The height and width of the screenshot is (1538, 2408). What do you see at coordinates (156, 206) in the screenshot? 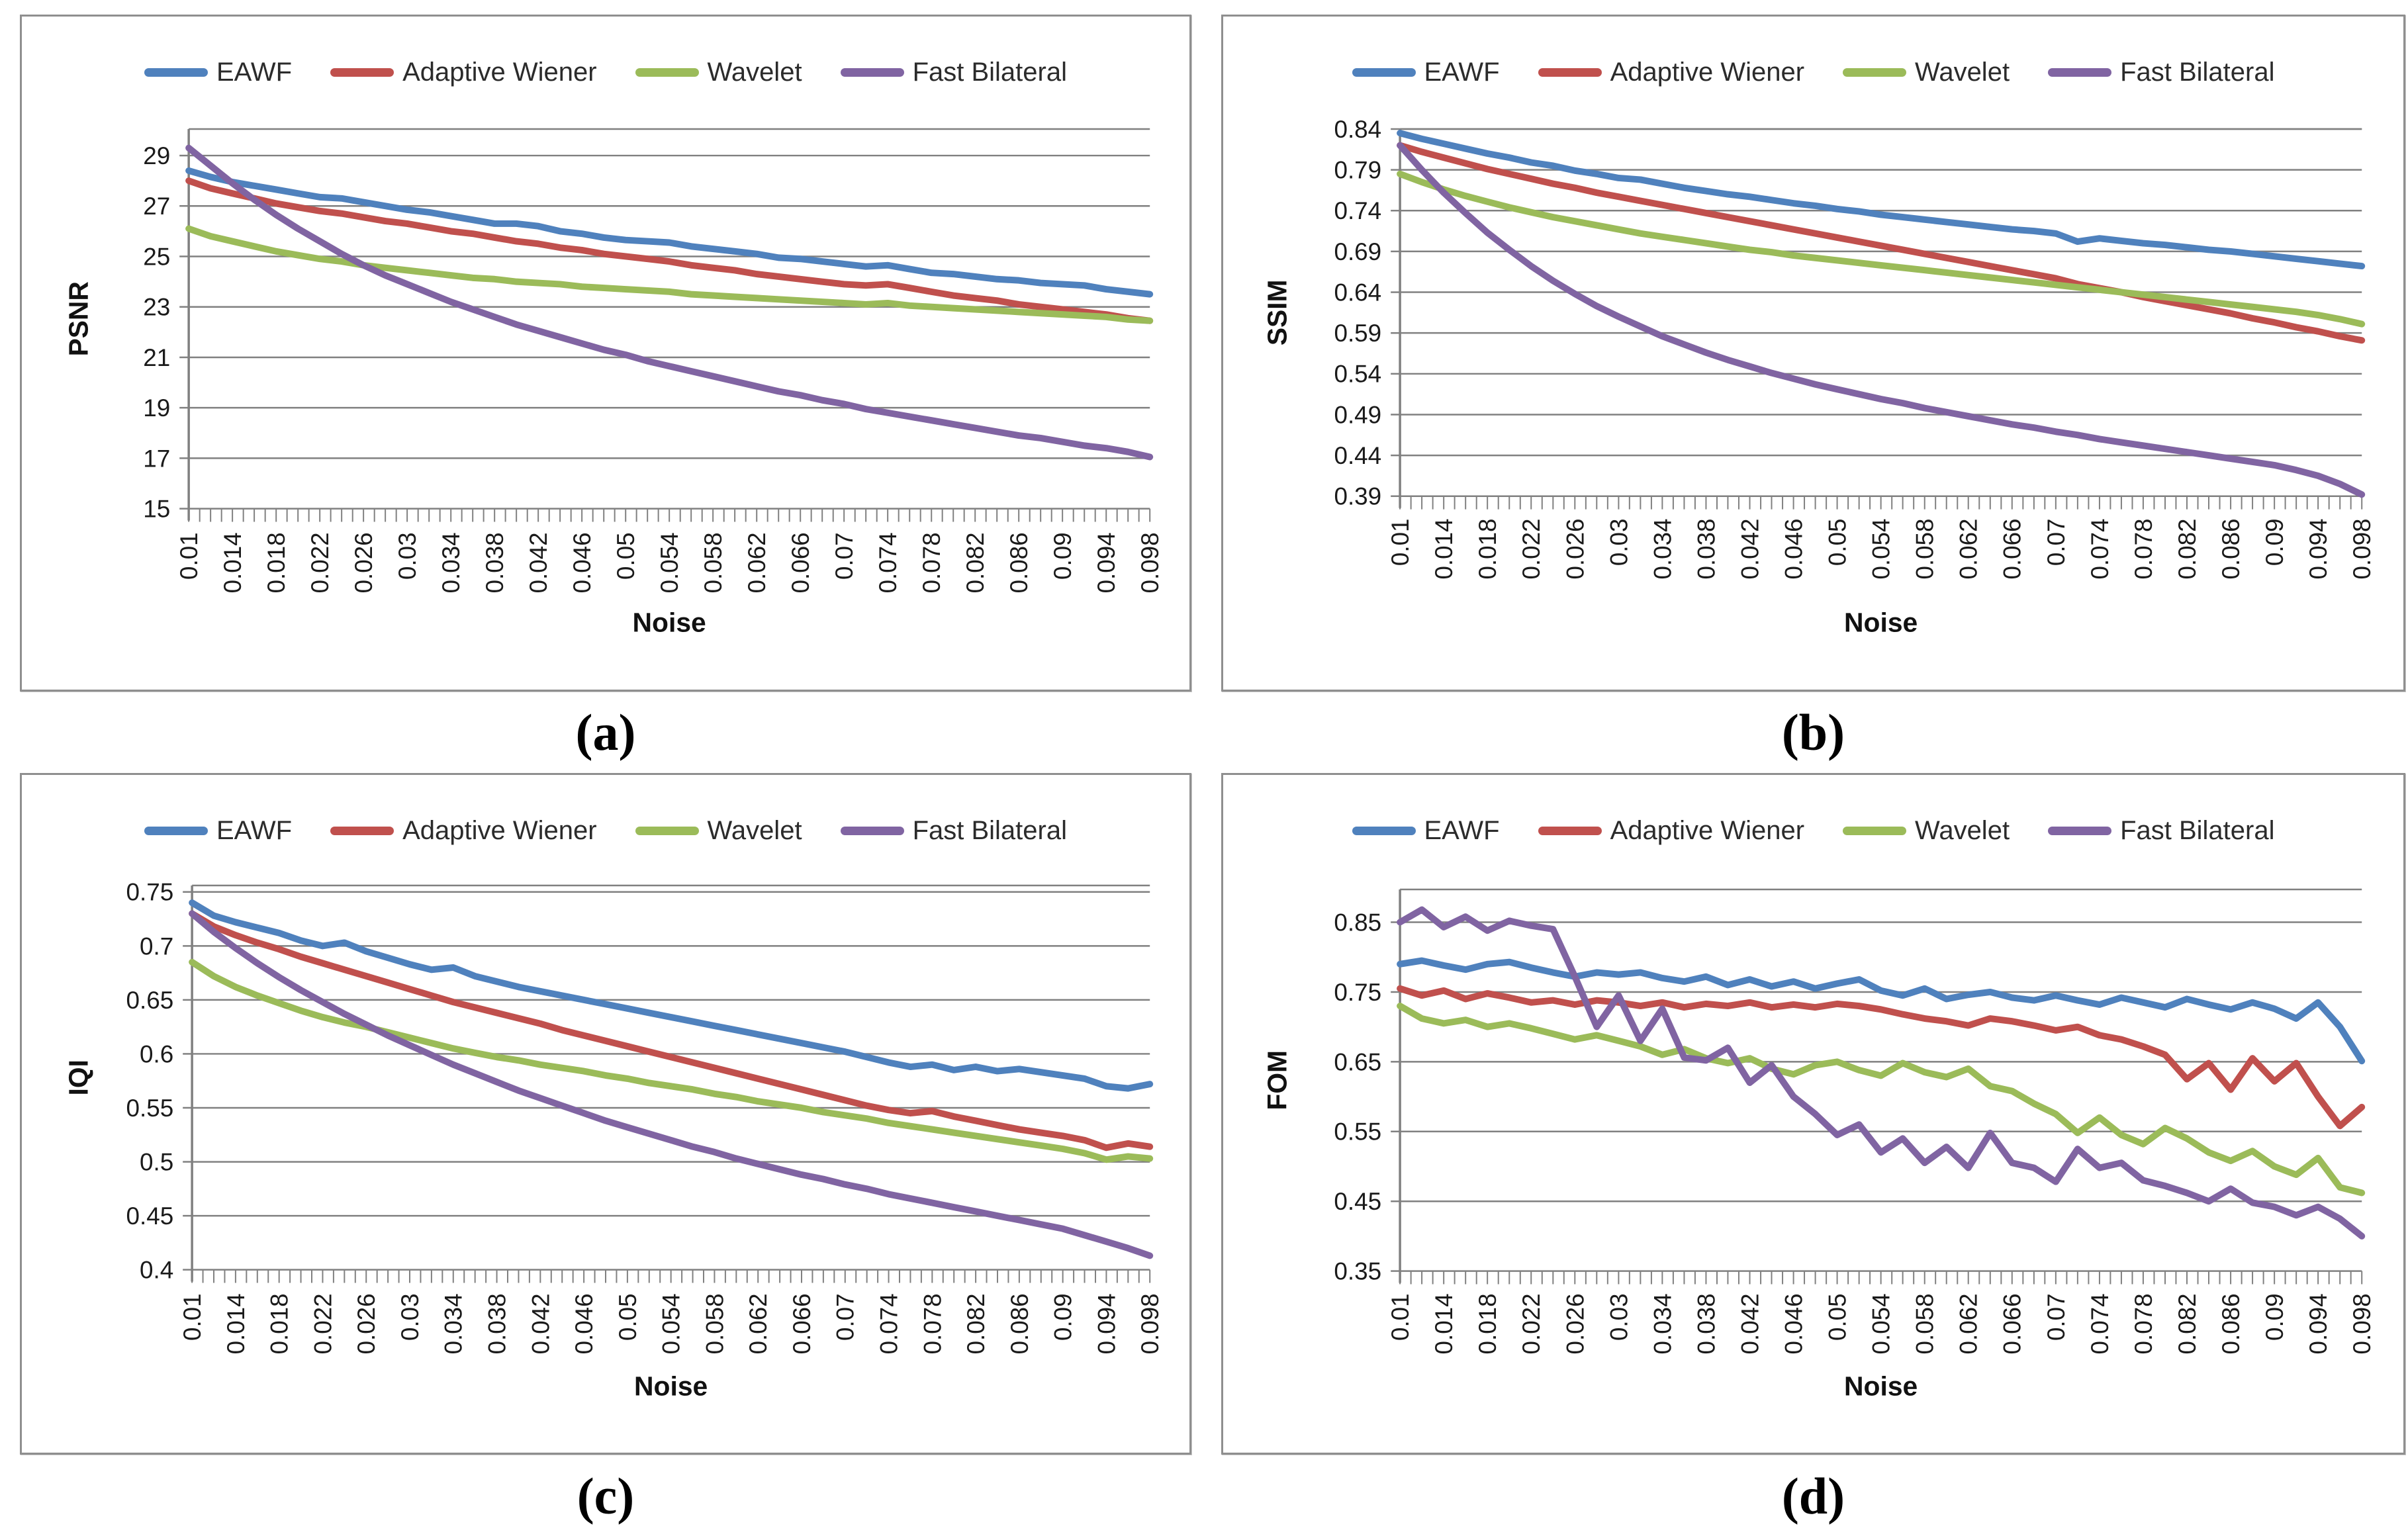
I see `y-tick-label: 27` at bounding box center [156, 206].